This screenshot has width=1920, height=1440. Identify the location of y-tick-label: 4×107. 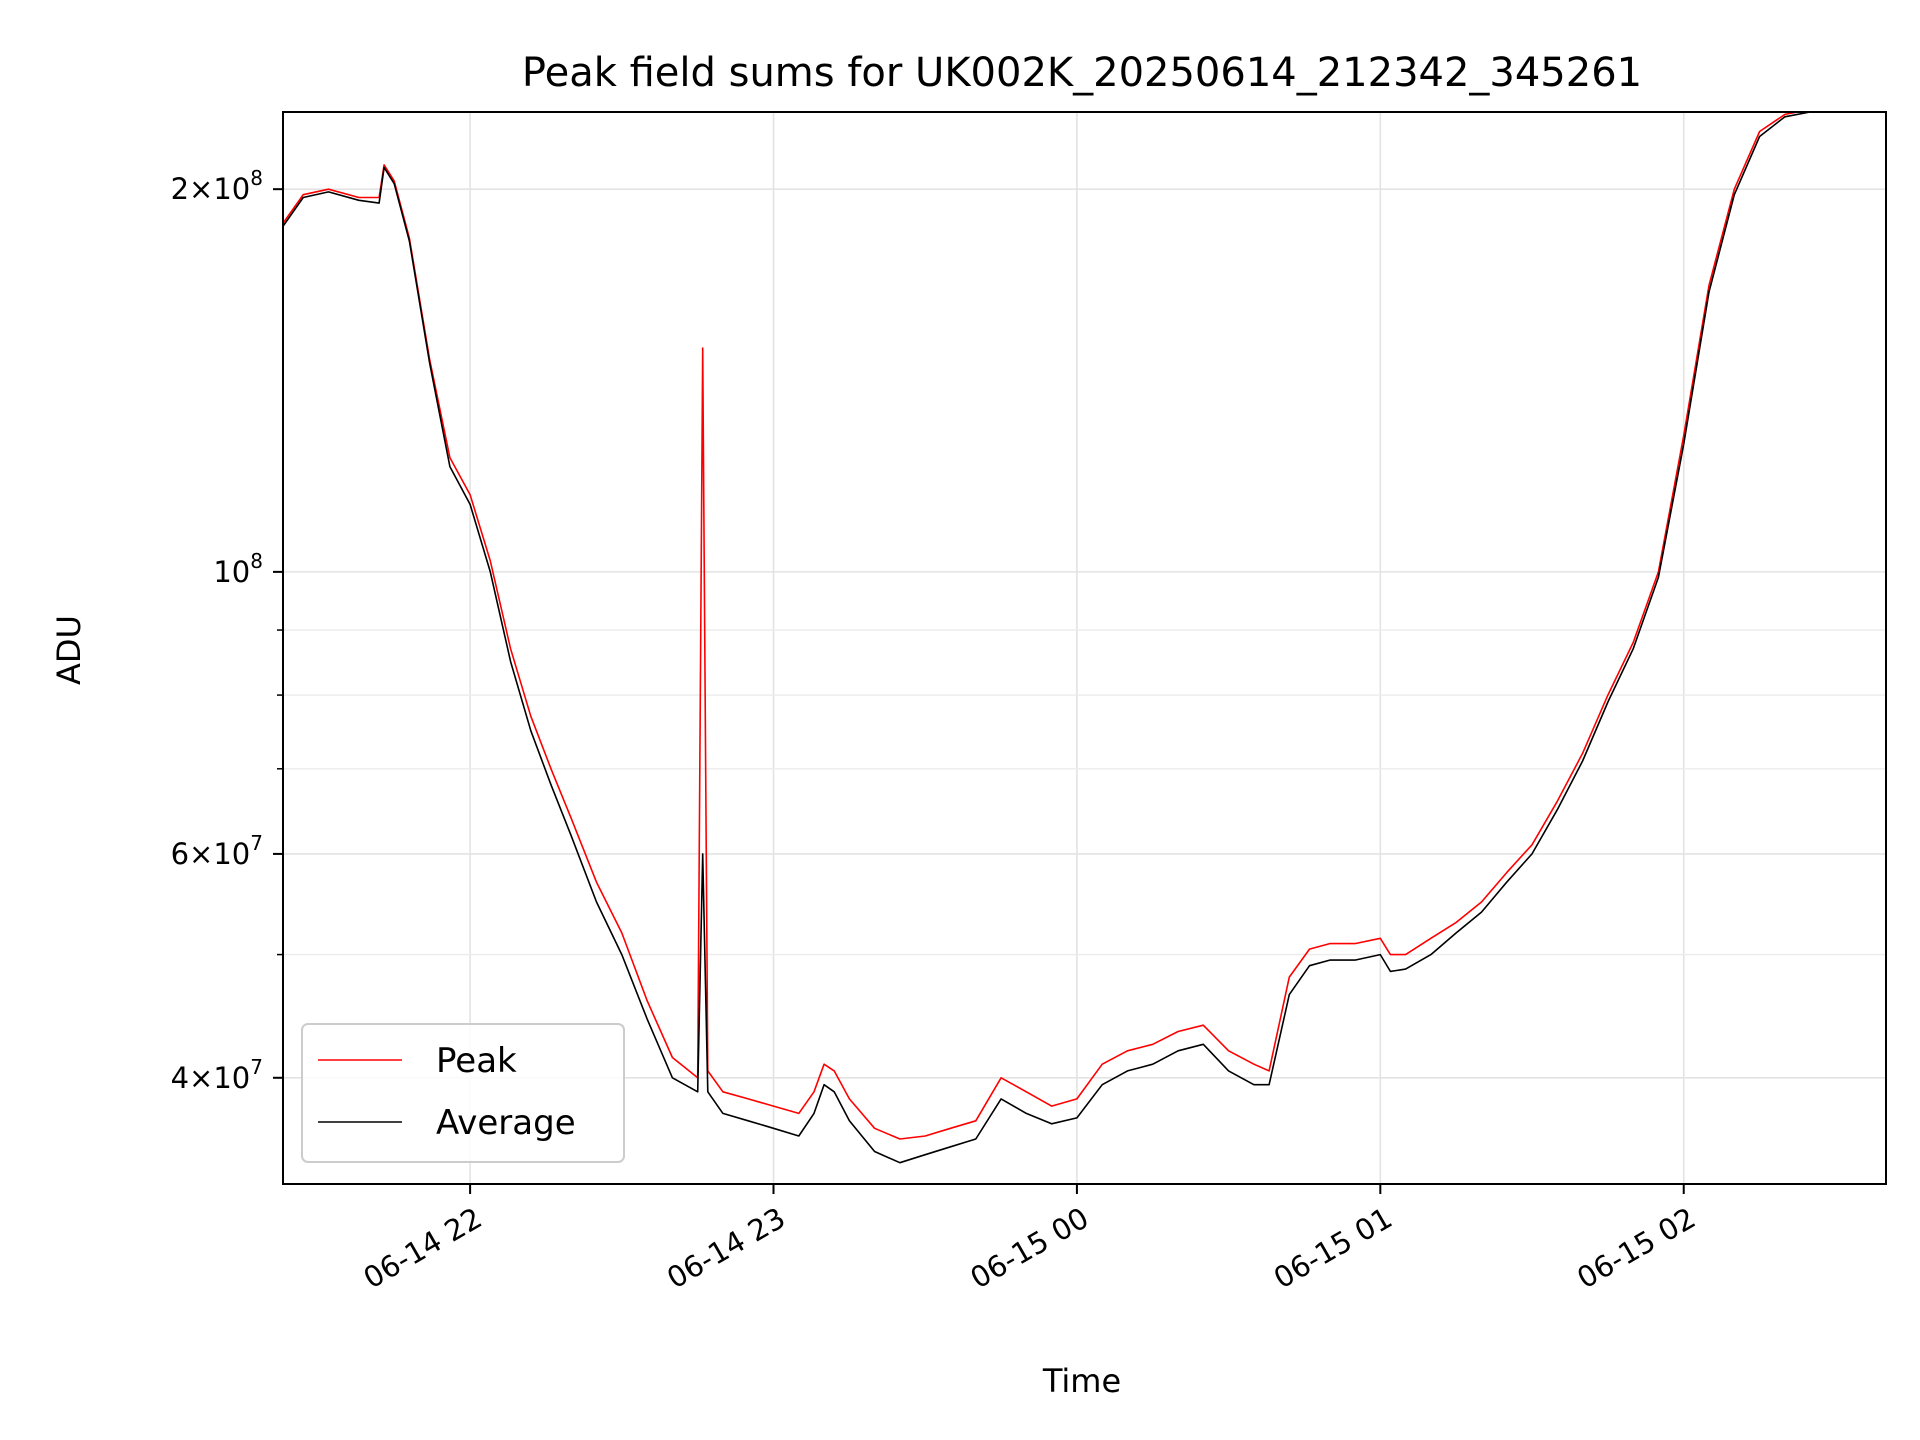
(217, 1075).